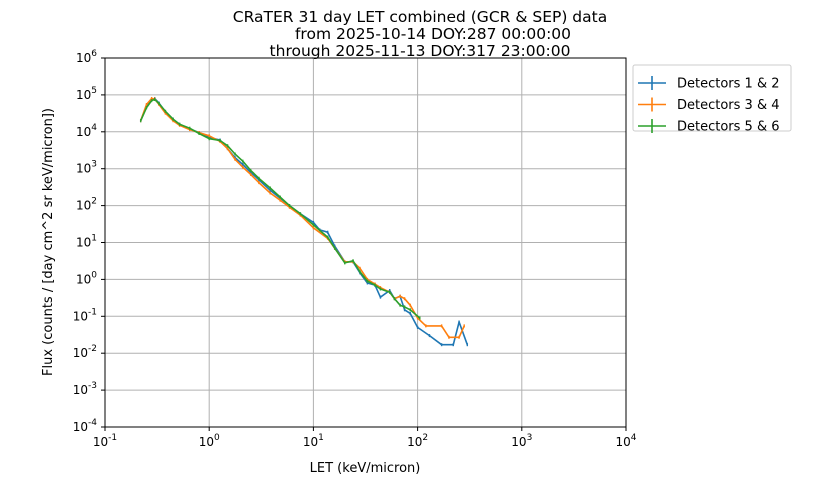 This screenshot has height=484, width=840. I want to click on x-tick-exponent: 2, so click(425, 438).